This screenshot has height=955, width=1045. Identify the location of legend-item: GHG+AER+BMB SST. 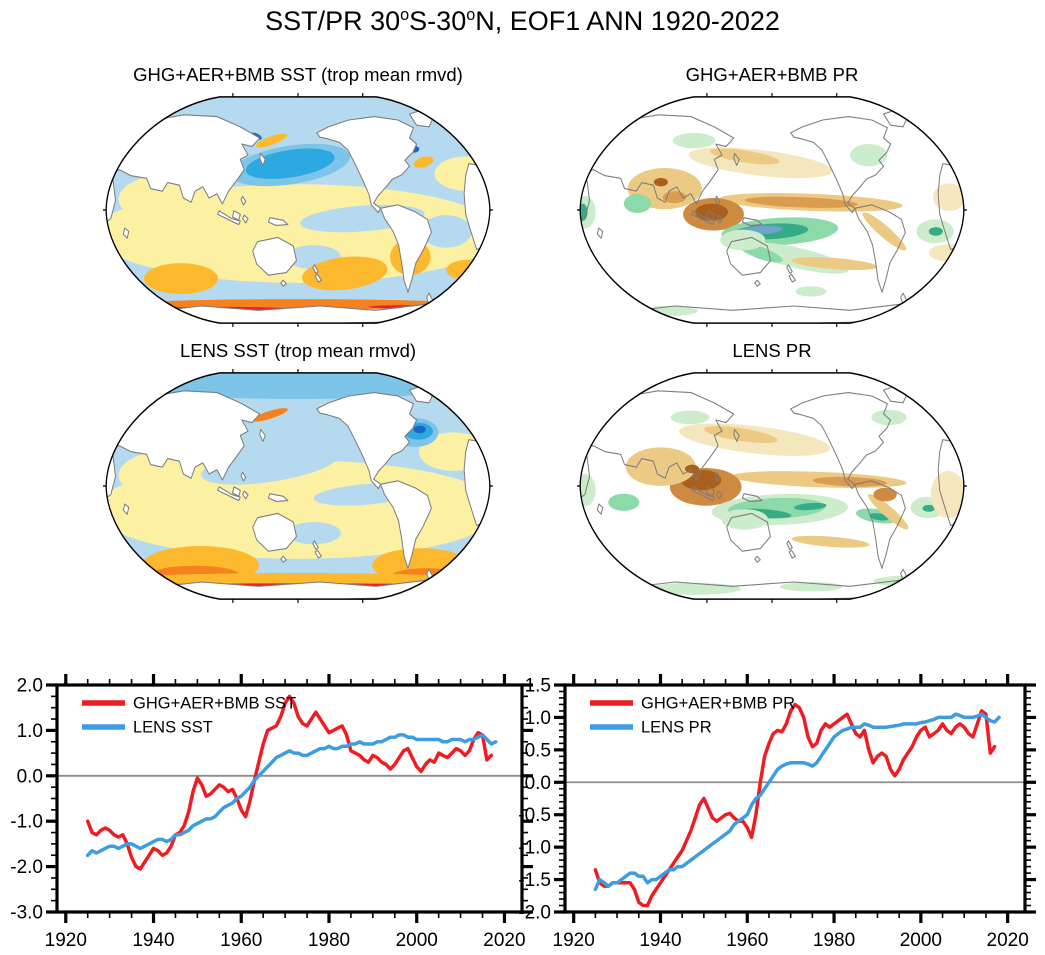
(189, 704).